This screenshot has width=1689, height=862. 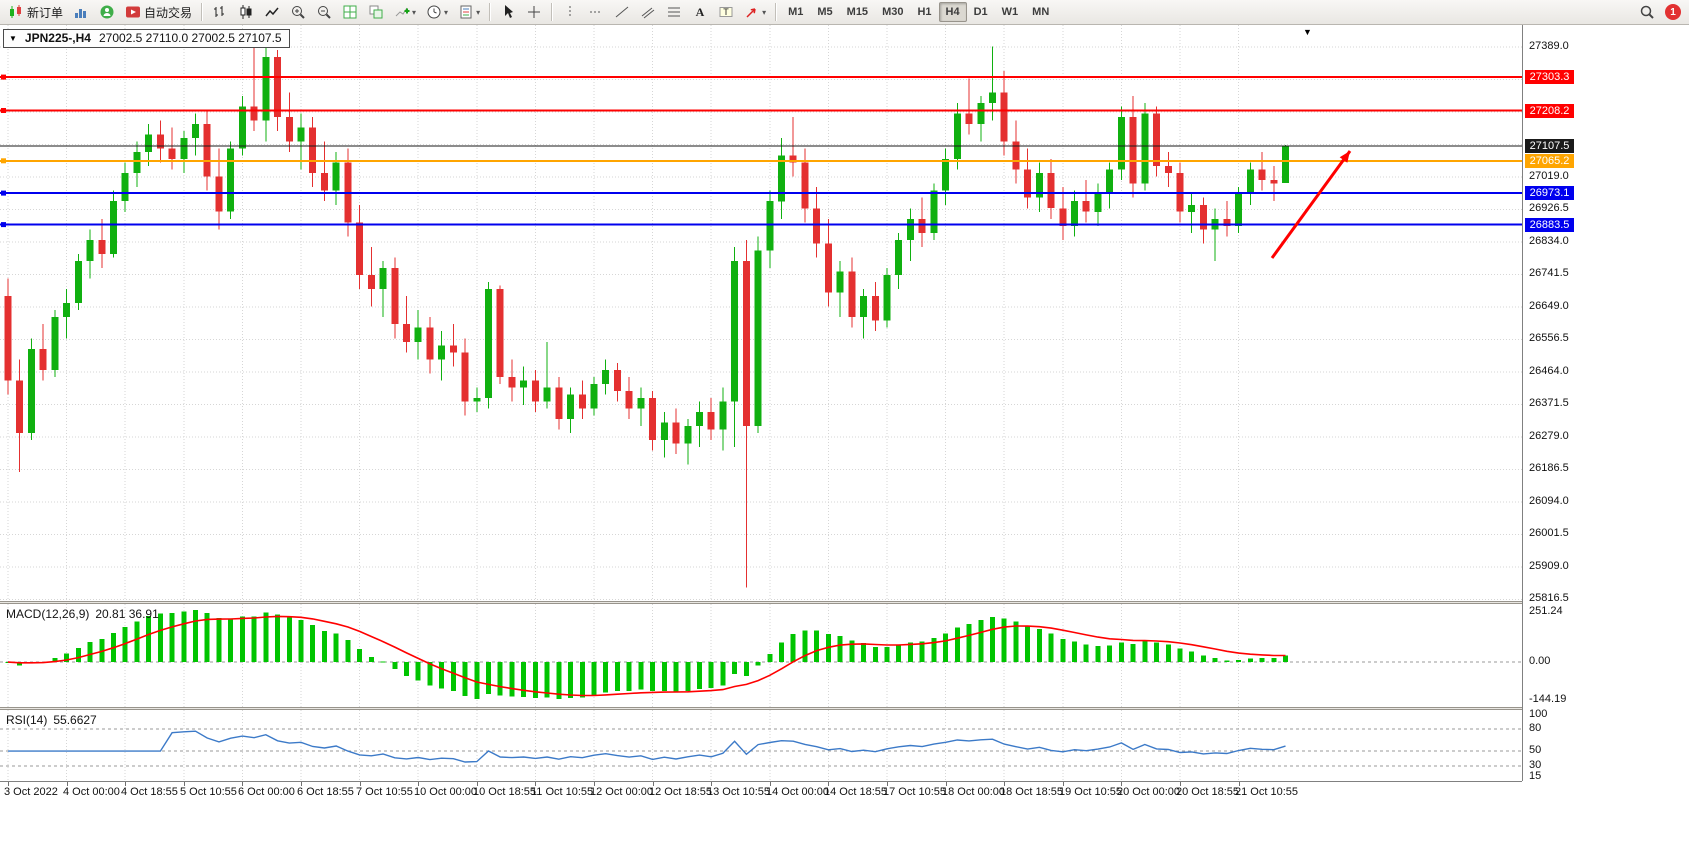 I want to click on fibonacci-retracement-button, so click(x=674, y=12).